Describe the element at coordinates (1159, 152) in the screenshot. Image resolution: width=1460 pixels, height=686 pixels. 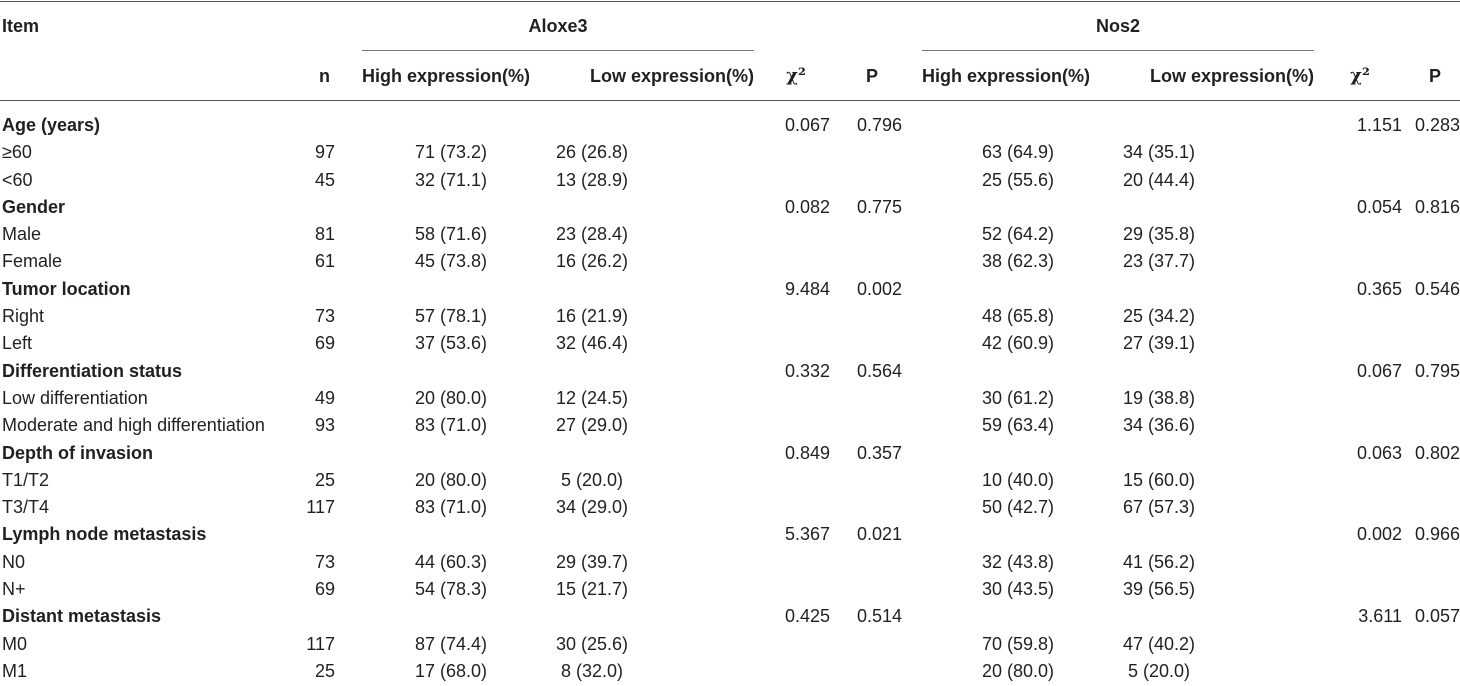
I see `nos2-low-value: 34 (35.1)` at that location.